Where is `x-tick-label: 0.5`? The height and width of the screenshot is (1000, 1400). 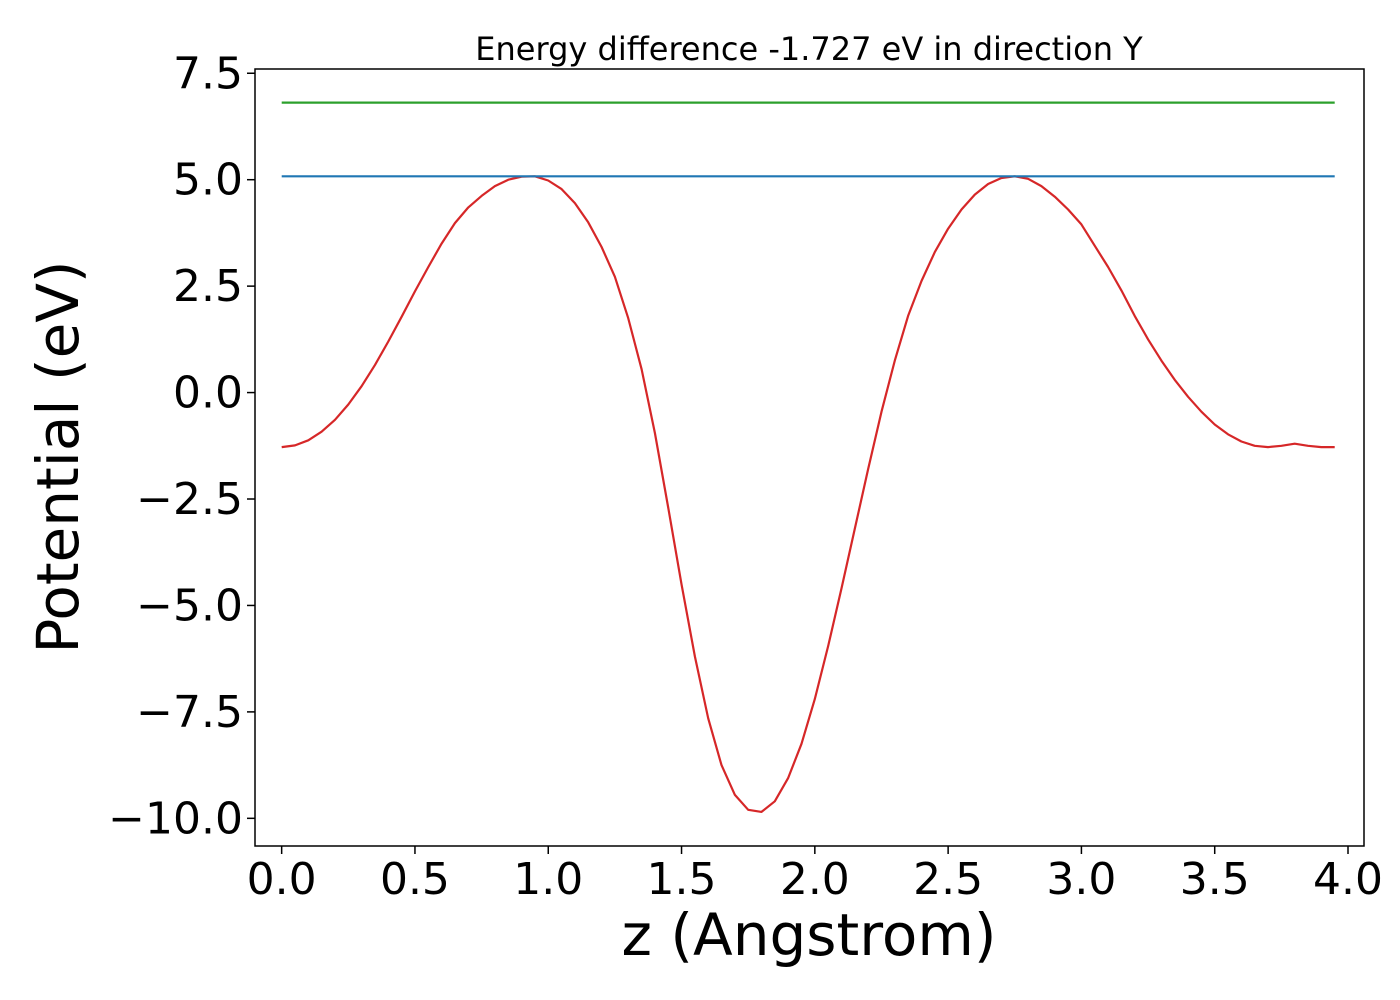 x-tick-label: 0.5 is located at coordinates (415, 879).